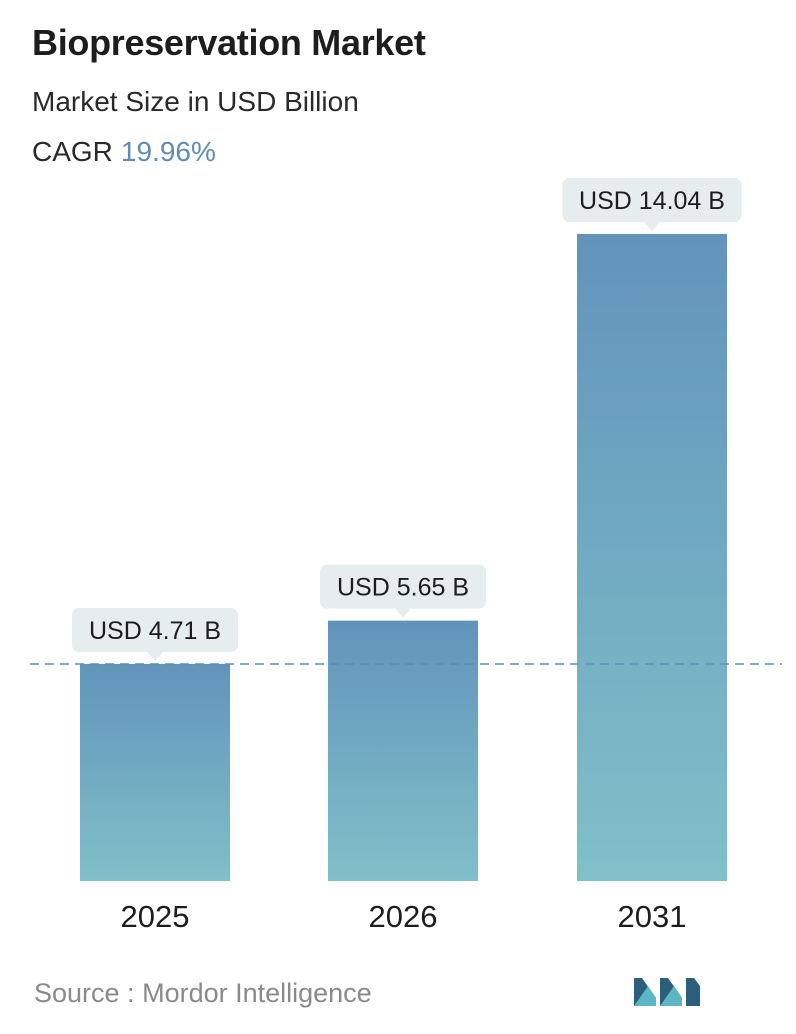 The height and width of the screenshot is (1034, 796). I want to click on chart-subtitle: Market Size in USD Billion, so click(195, 101).